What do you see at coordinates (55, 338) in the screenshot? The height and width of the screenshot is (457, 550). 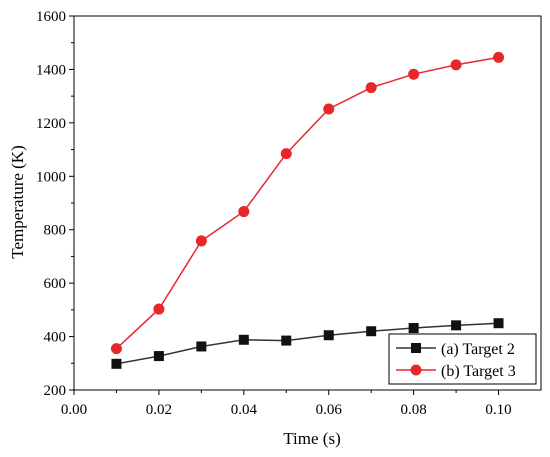 I see `y-tick-label: 400` at bounding box center [55, 338].